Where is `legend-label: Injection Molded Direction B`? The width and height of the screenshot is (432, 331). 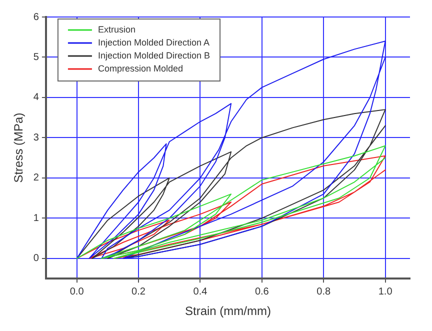 legend-label: Injection Molded Direction B is located at coordinates (154, 55).